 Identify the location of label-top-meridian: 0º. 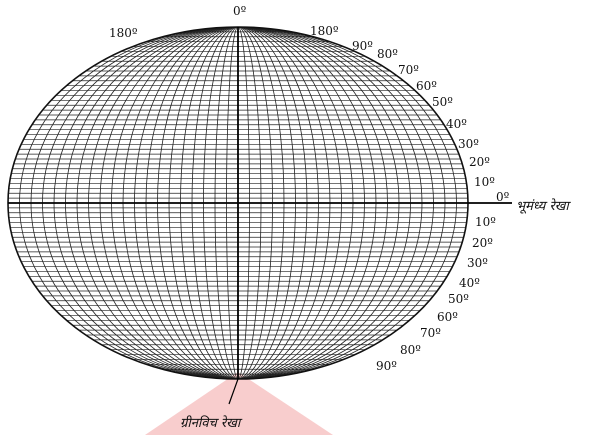
(240, 11).